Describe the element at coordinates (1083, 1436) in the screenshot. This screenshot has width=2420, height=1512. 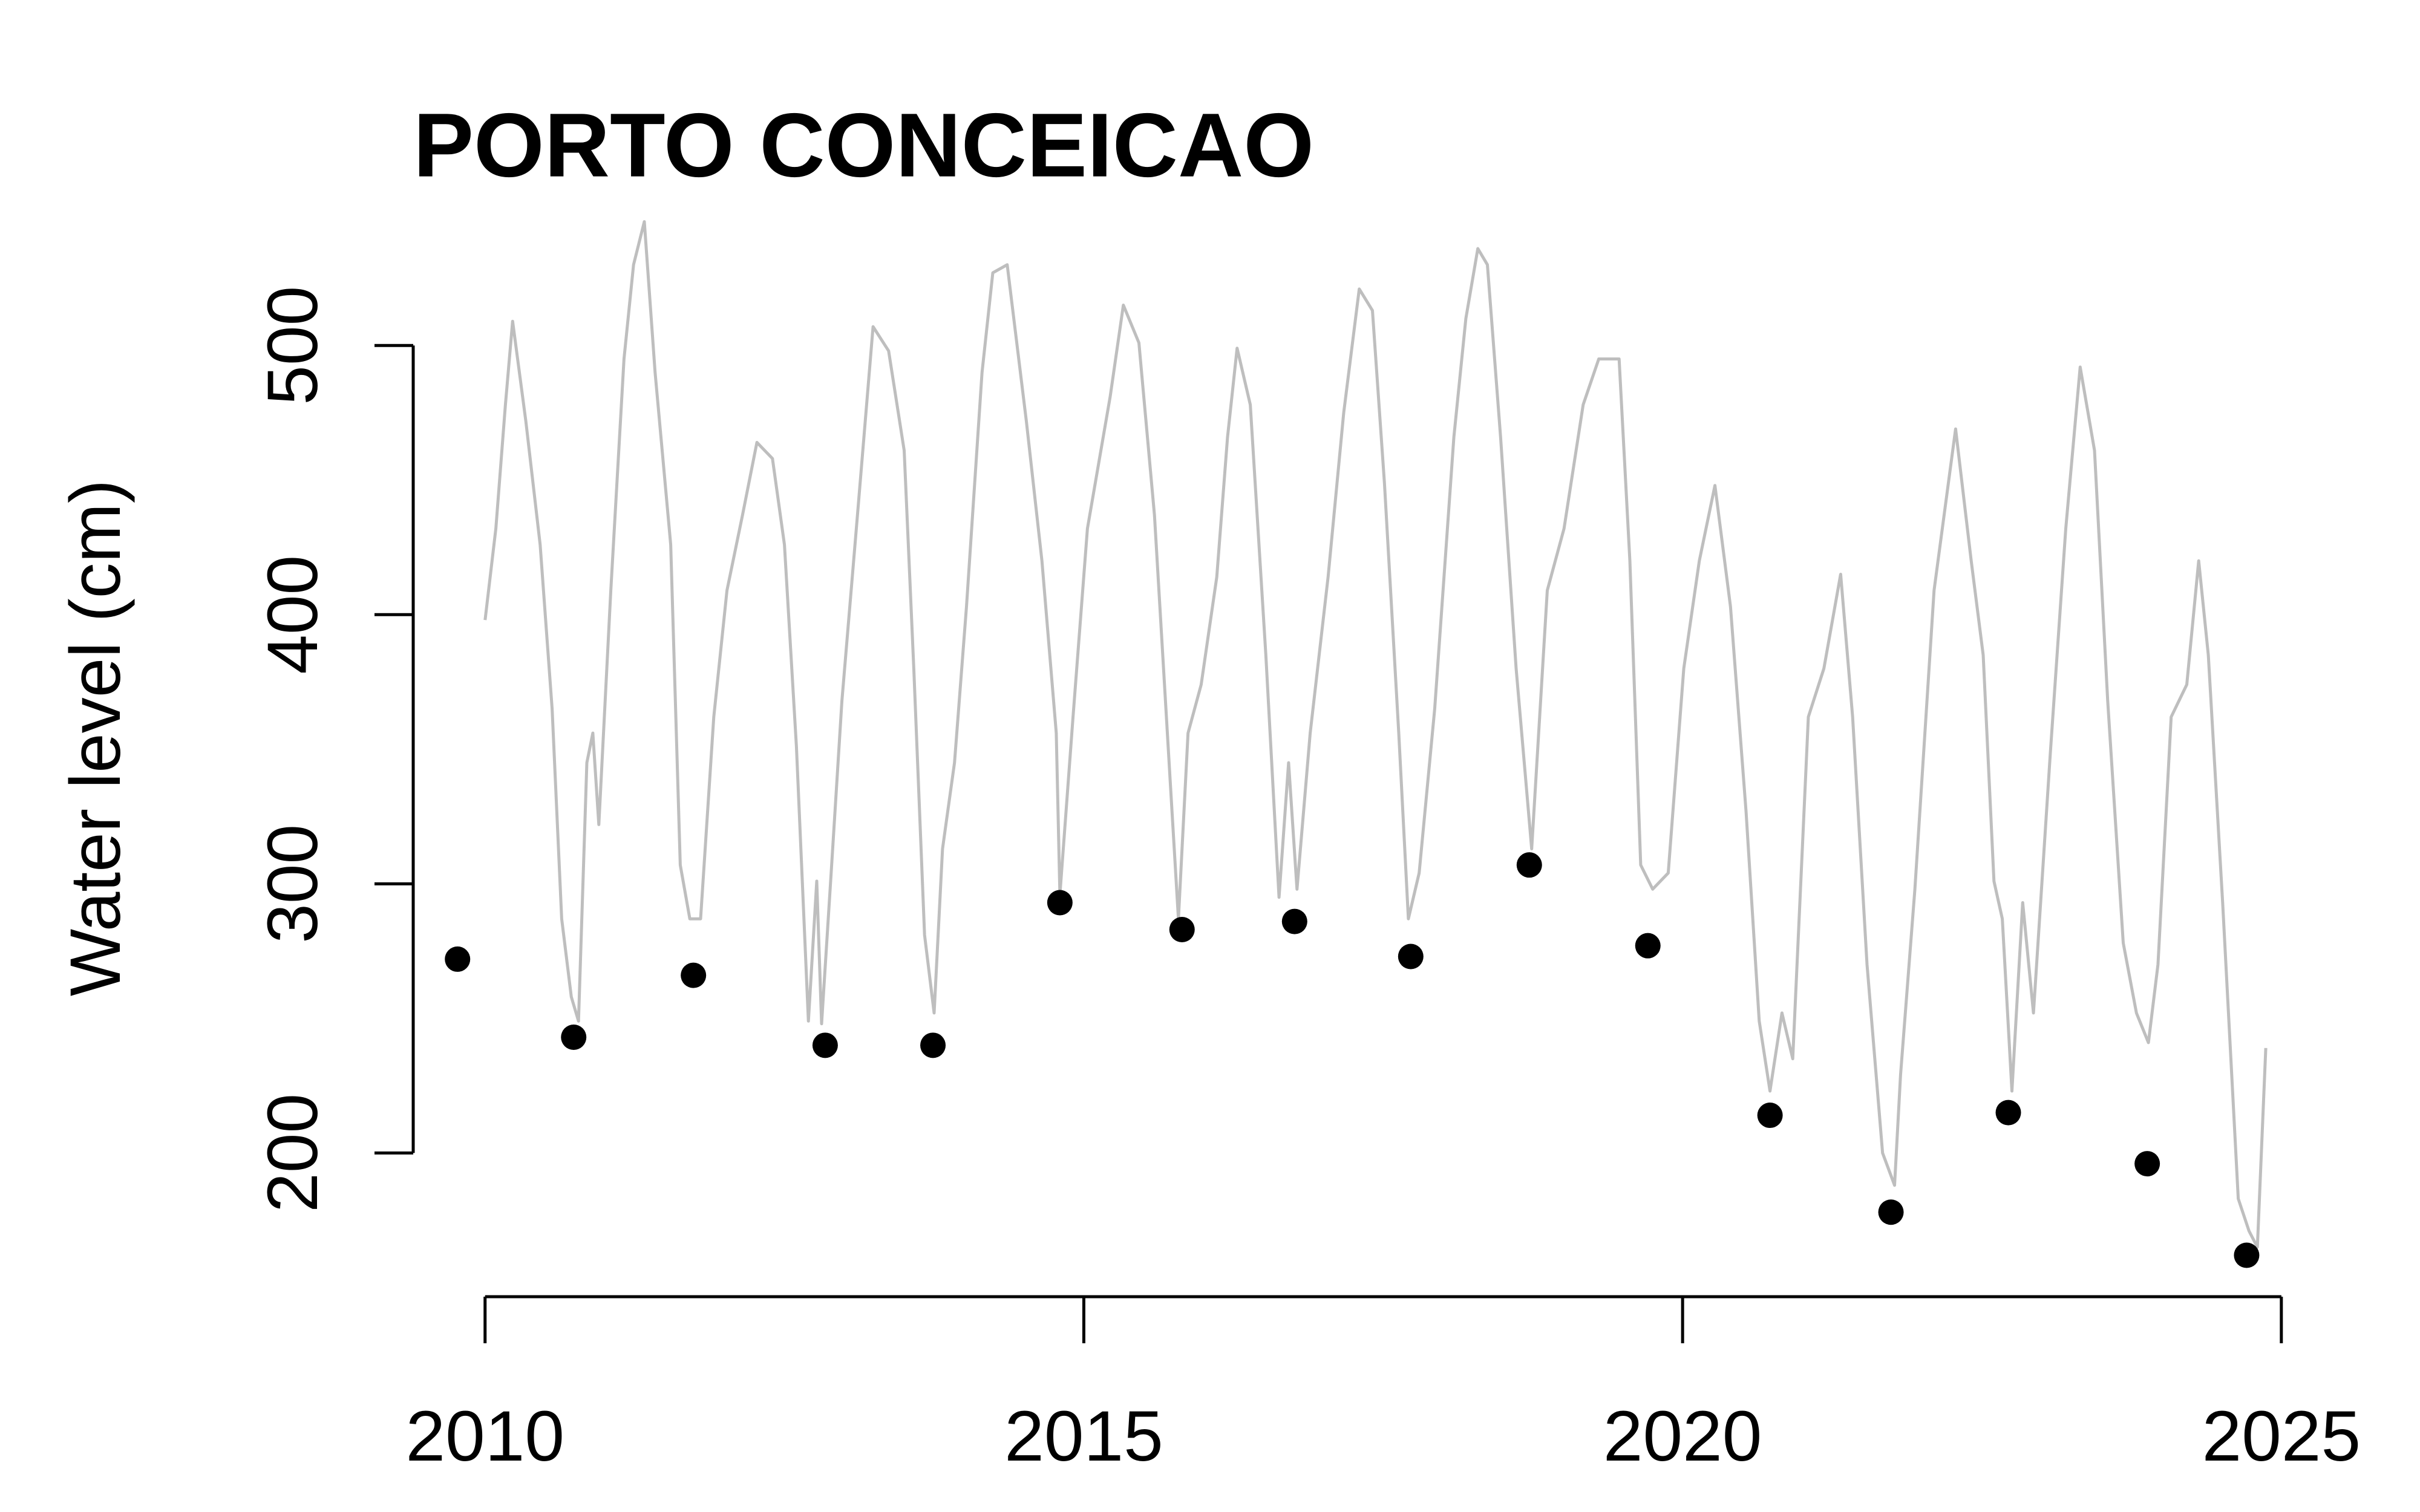
I see `x-tick-label: 2015` at that location.